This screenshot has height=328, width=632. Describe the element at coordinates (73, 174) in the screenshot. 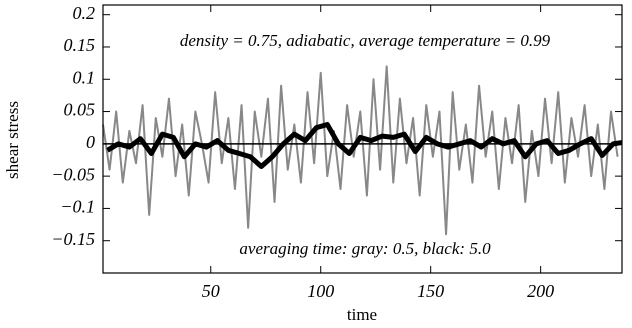

I see `y-tick-label: −0.05` at that location.